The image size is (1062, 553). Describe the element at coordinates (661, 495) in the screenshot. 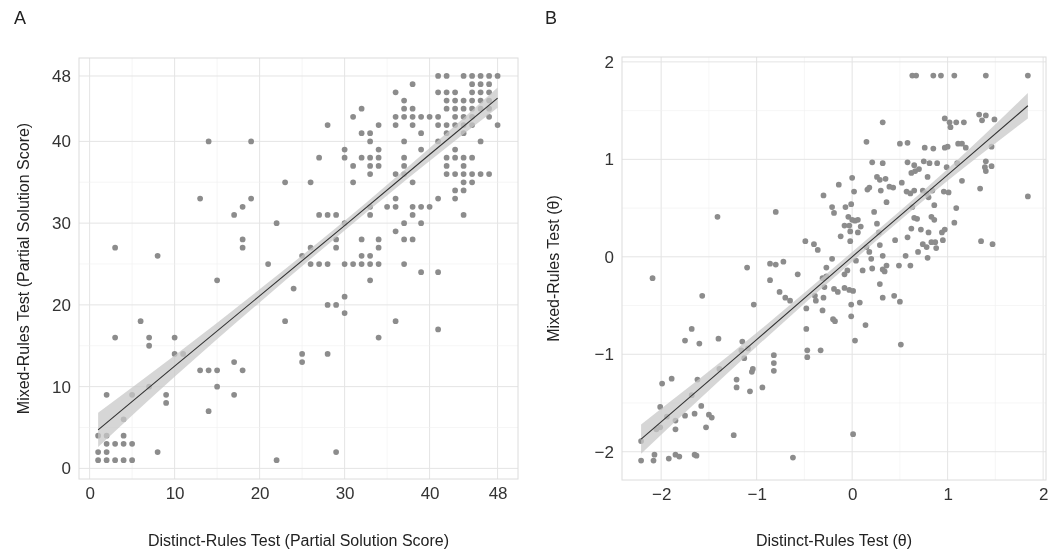

I see `x-tick-label: −2` at that location.